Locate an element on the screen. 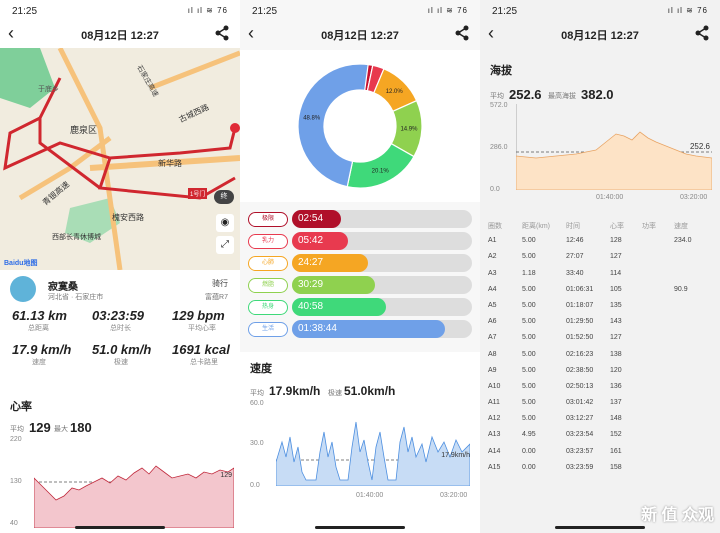  zone-bar: 30:29 is located at coordinates (333, 285).